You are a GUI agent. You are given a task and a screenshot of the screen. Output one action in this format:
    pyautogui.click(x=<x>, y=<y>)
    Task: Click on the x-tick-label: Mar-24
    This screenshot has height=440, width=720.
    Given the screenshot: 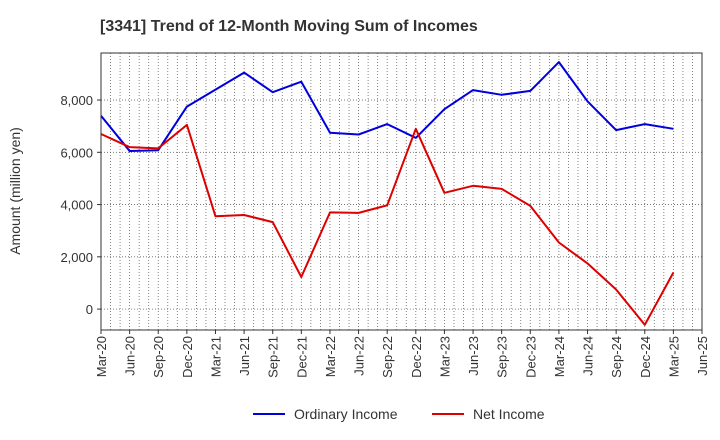 What is the action you would take?
    pyautogui.click(x=559, y=356)
    